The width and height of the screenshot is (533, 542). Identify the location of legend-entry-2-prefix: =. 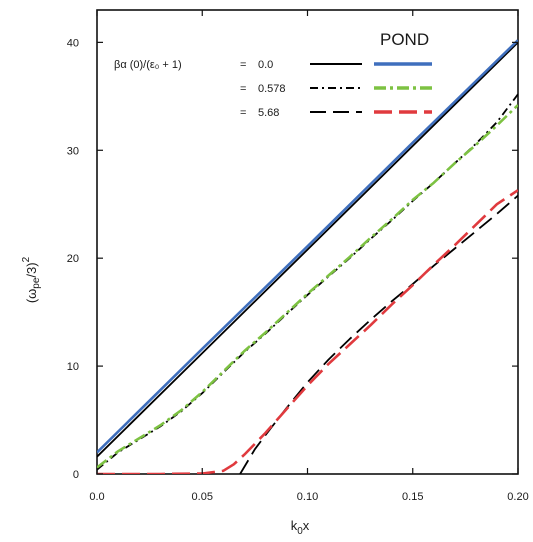
(243, 89).